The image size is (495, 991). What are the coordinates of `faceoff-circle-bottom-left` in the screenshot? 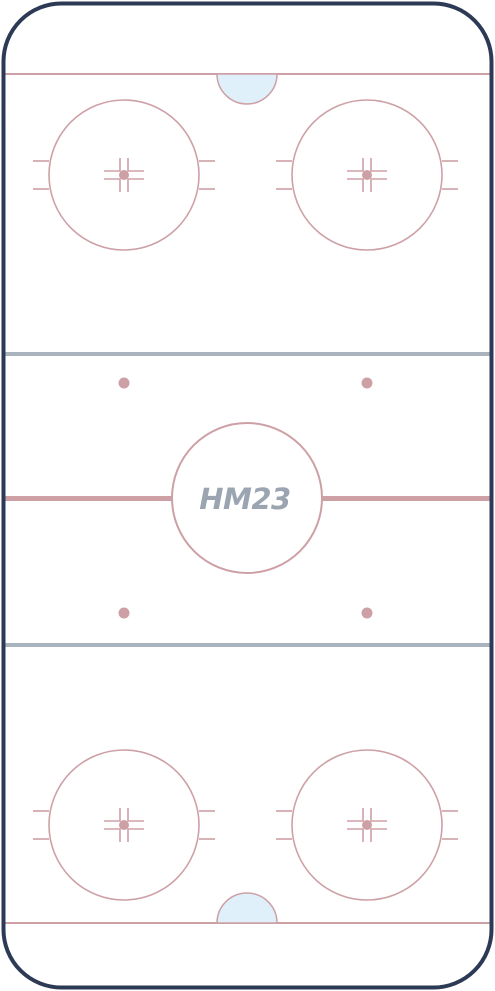 It's located at (124, 825).